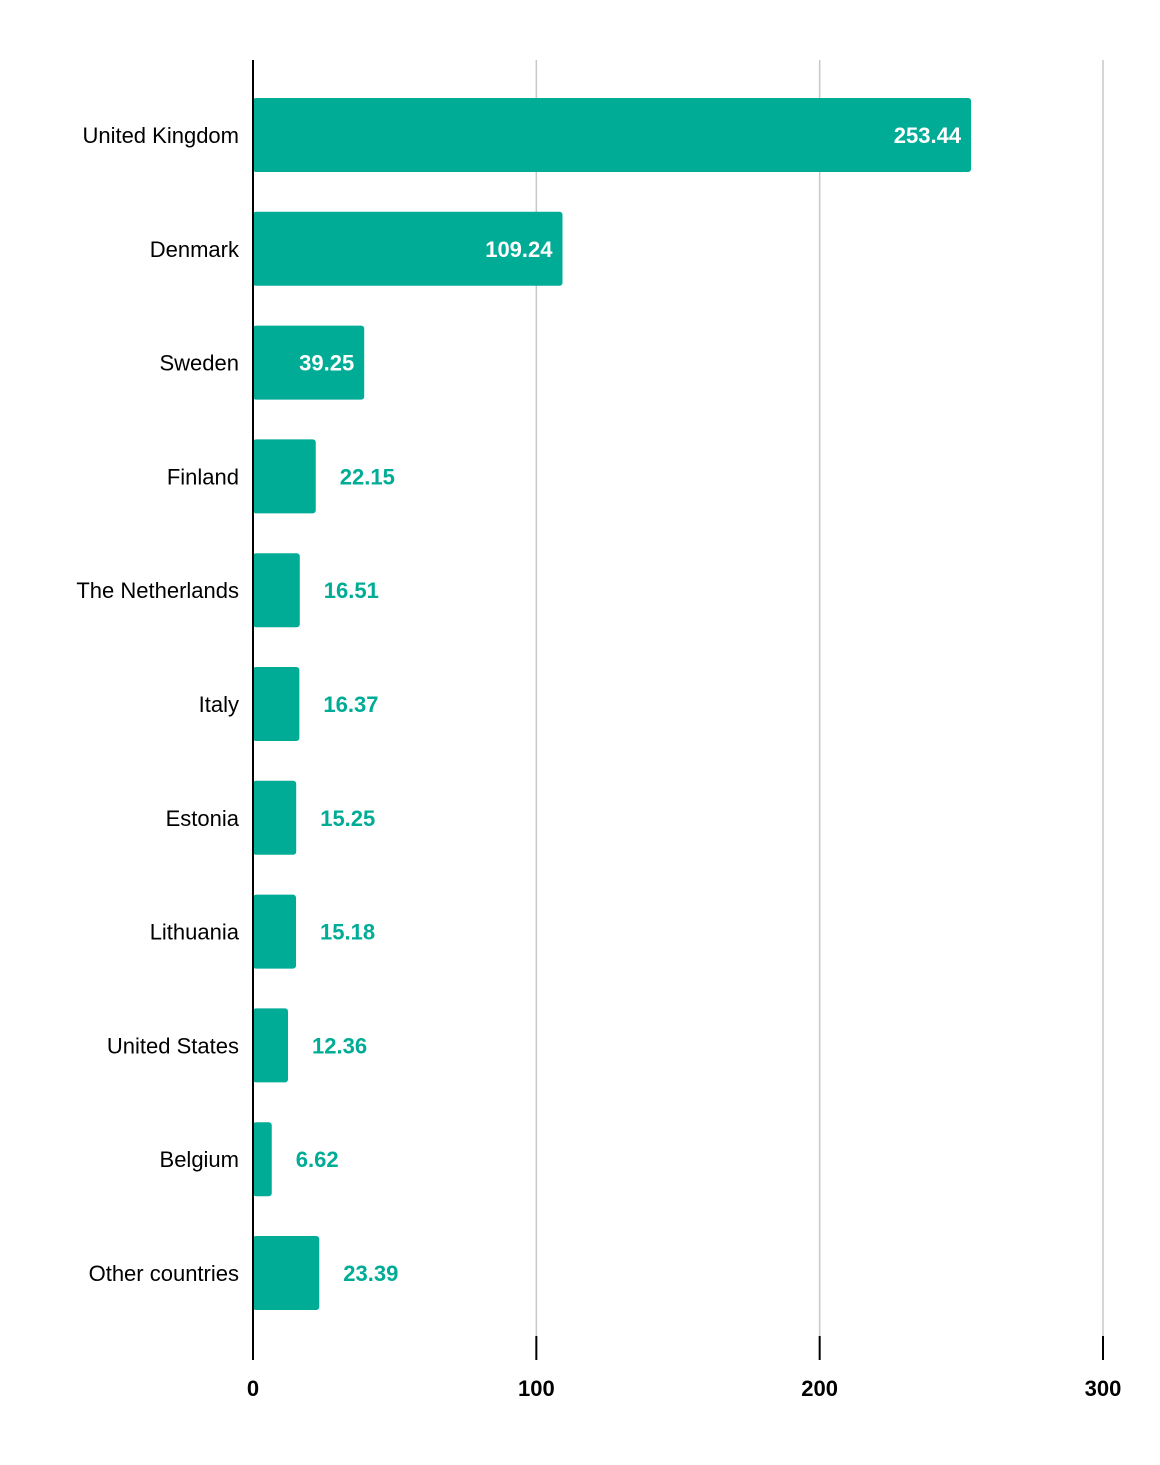  I want to click on bar-sweden, so click(309, 362).